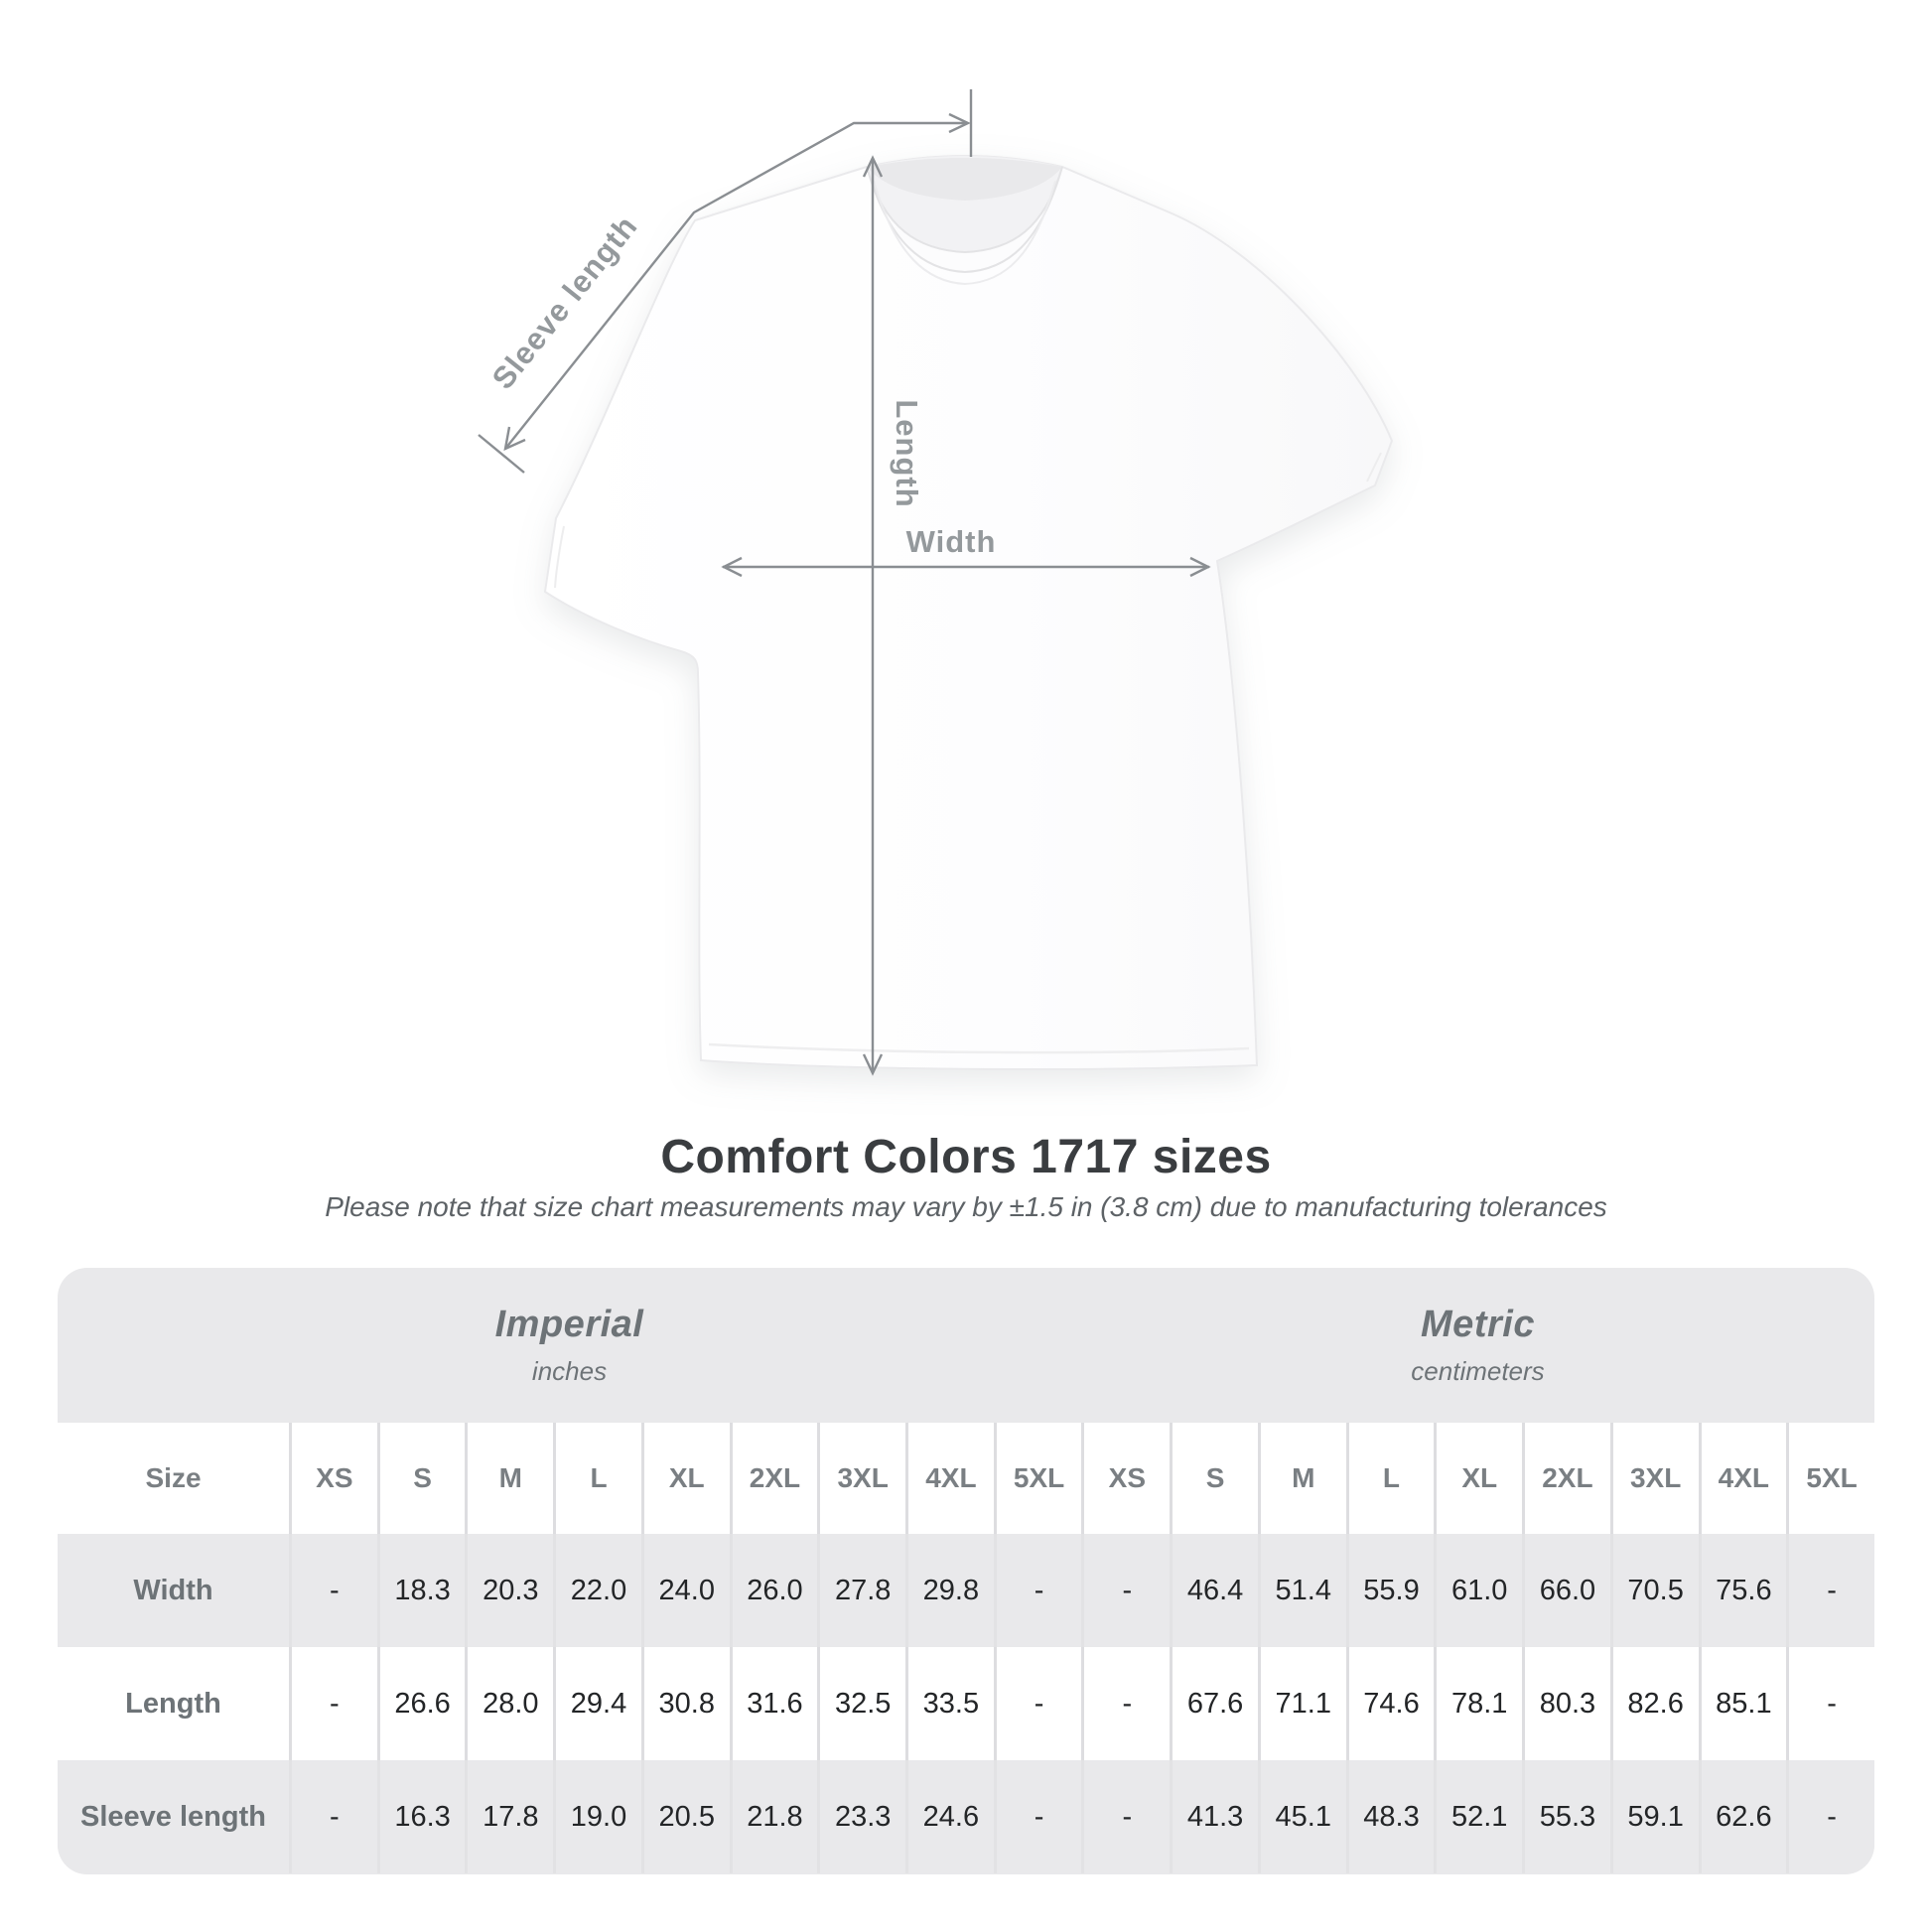 This screenshot has width=1932, height=1932. What do you see at coordinates (173, 1590) in the screenshot?
I see `row-label: Width` at bounding box center [173, 1590].